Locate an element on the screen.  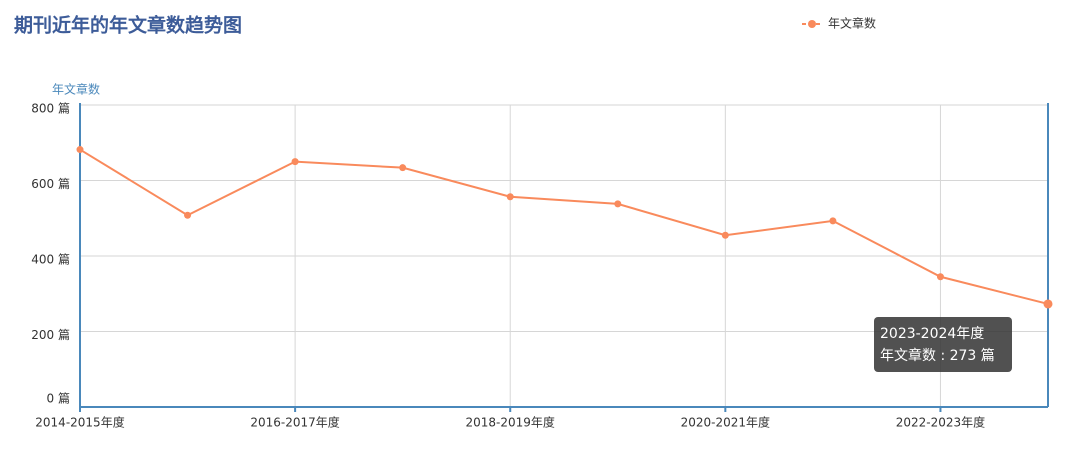
x-tick-label: 2022-2023年度 is located at coordinates (940, 422).